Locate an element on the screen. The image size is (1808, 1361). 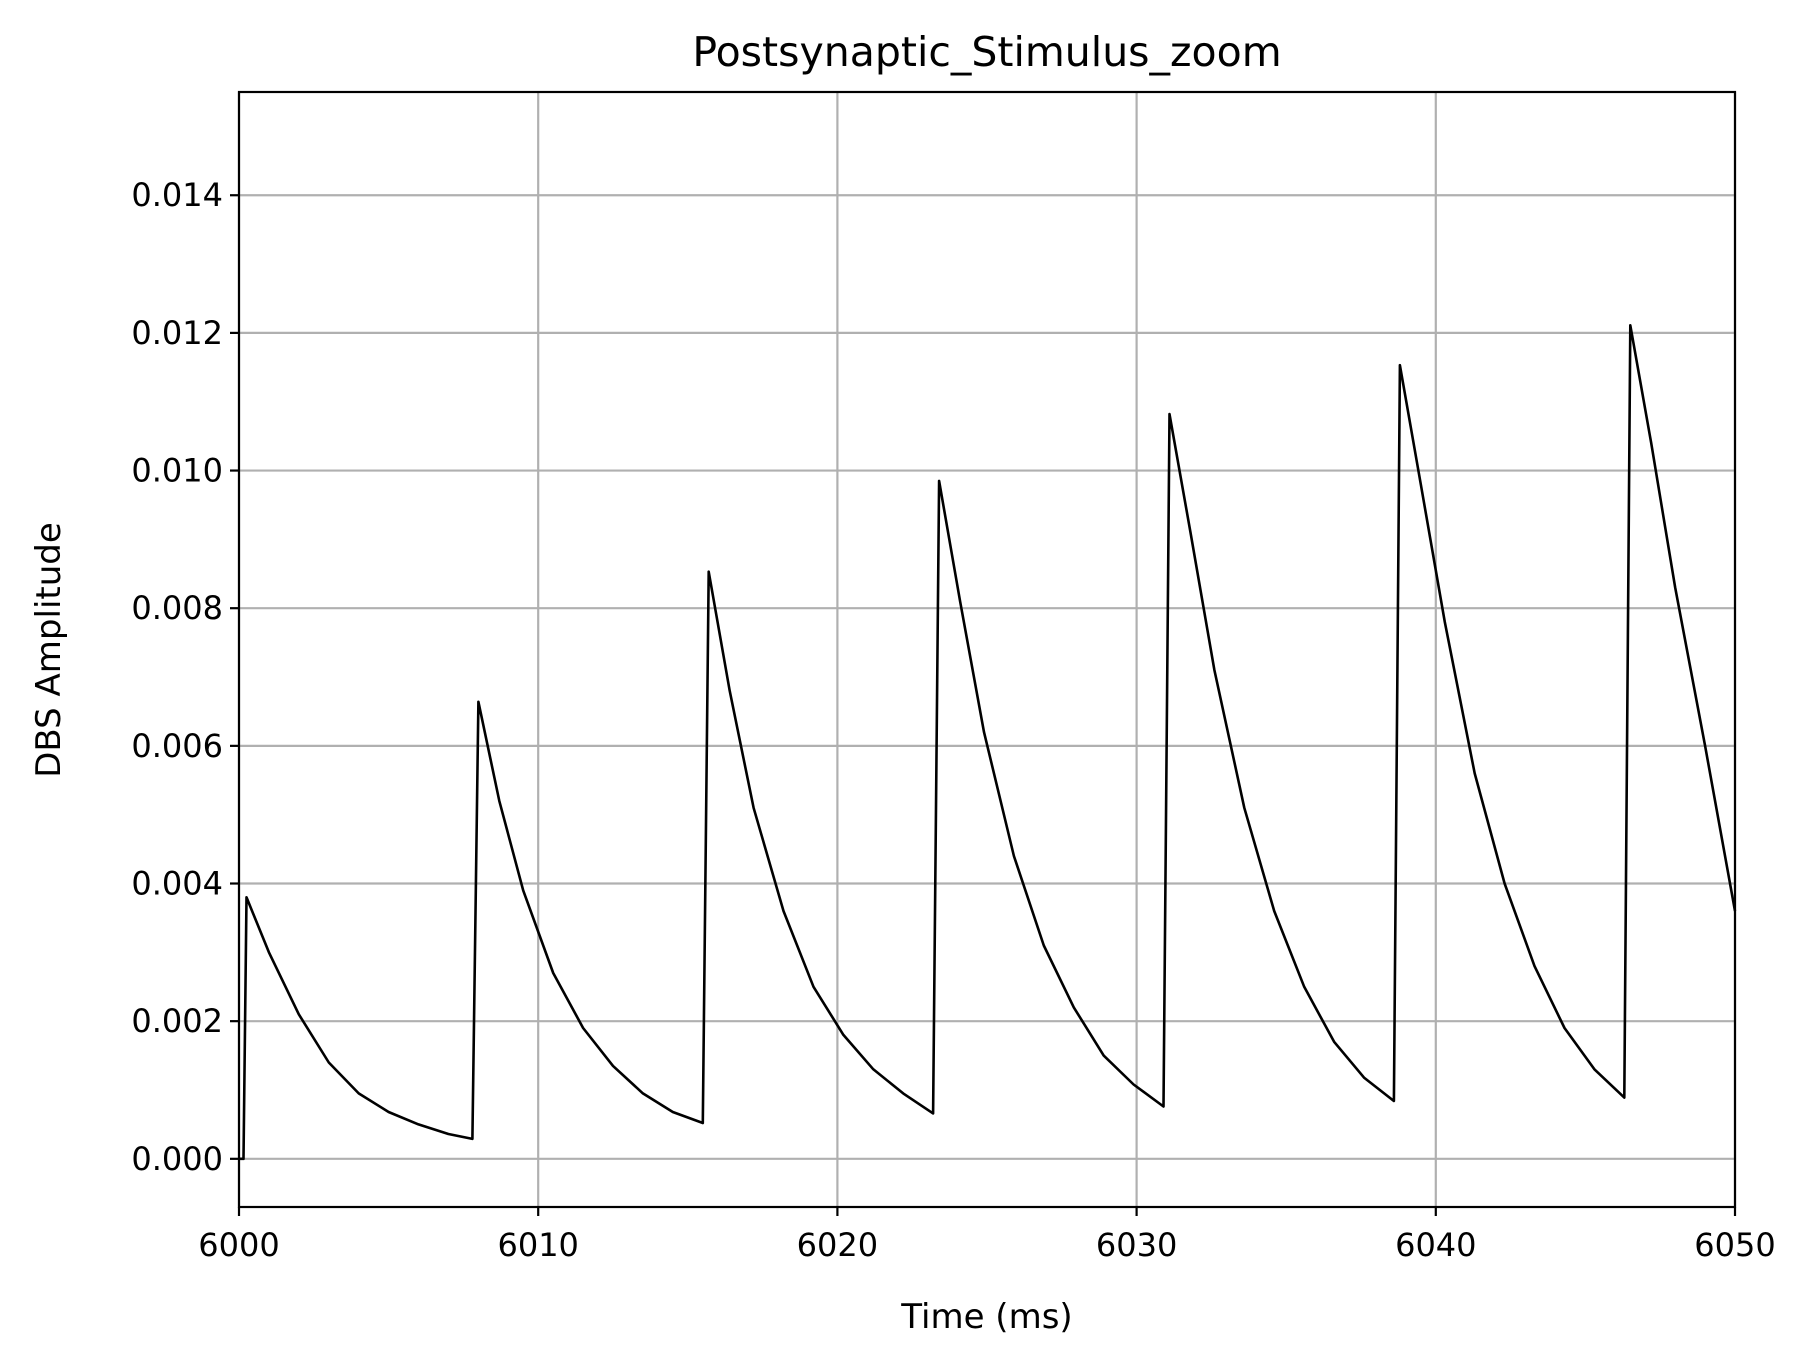
y-tick-label: 0.010 is located at coordinates (177, 471).